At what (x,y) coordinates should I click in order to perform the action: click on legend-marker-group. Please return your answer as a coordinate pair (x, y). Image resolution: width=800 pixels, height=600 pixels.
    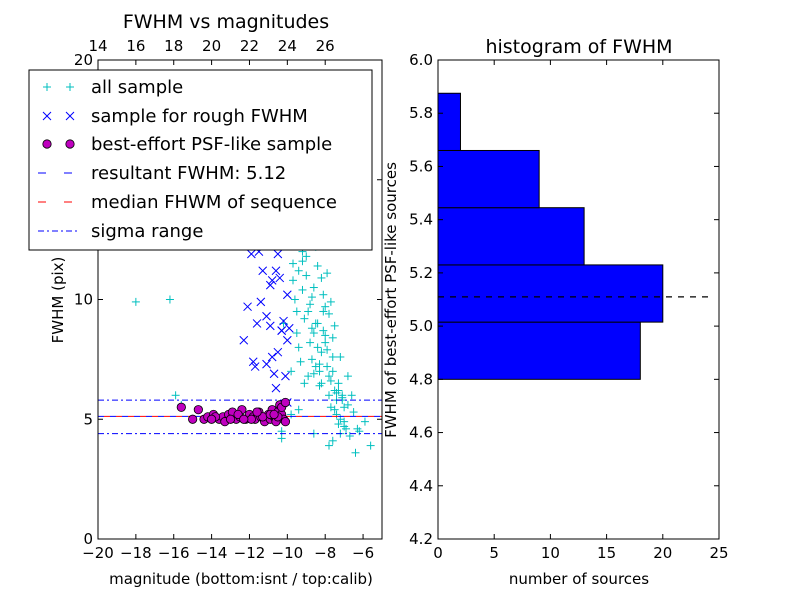
    Looking at the image, I should click on (59, 157).